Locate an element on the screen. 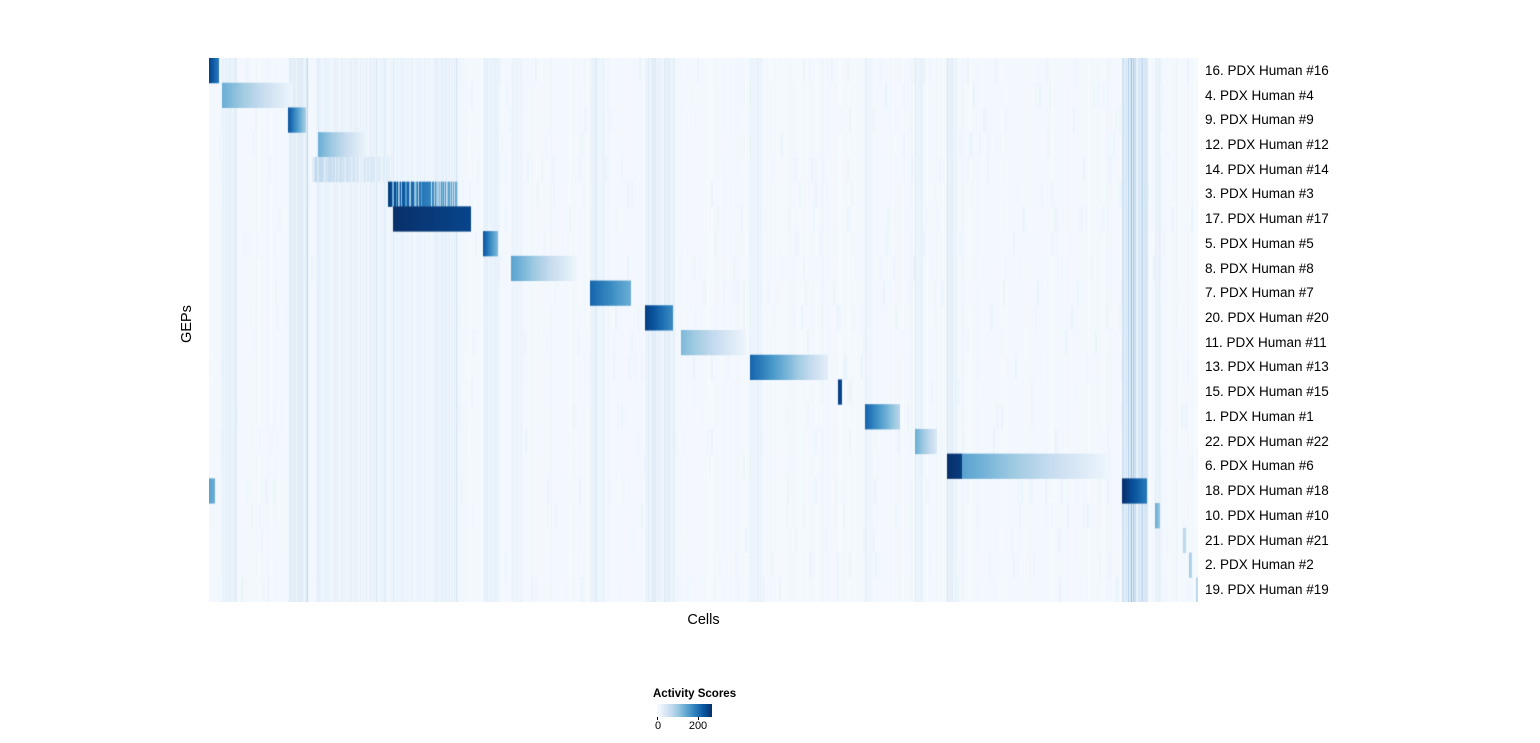  y-axis-label: GEPs is located at coordinates (187, 324).